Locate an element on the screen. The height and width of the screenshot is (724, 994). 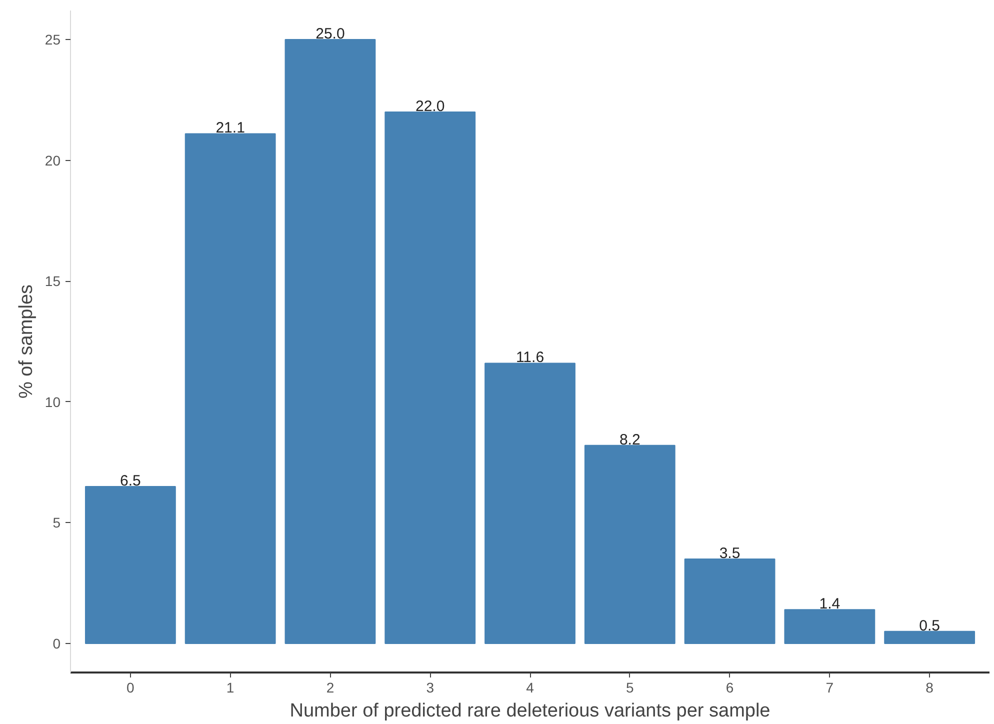
y-tick-label: 25 is located at coordinates (52, 39).